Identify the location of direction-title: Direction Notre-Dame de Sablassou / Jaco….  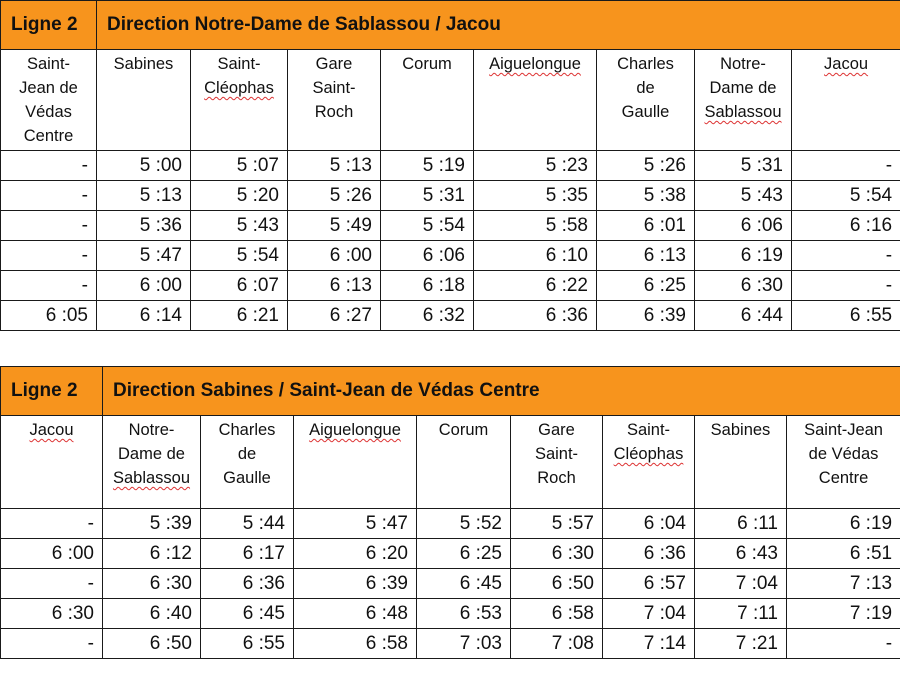
(497, 25).